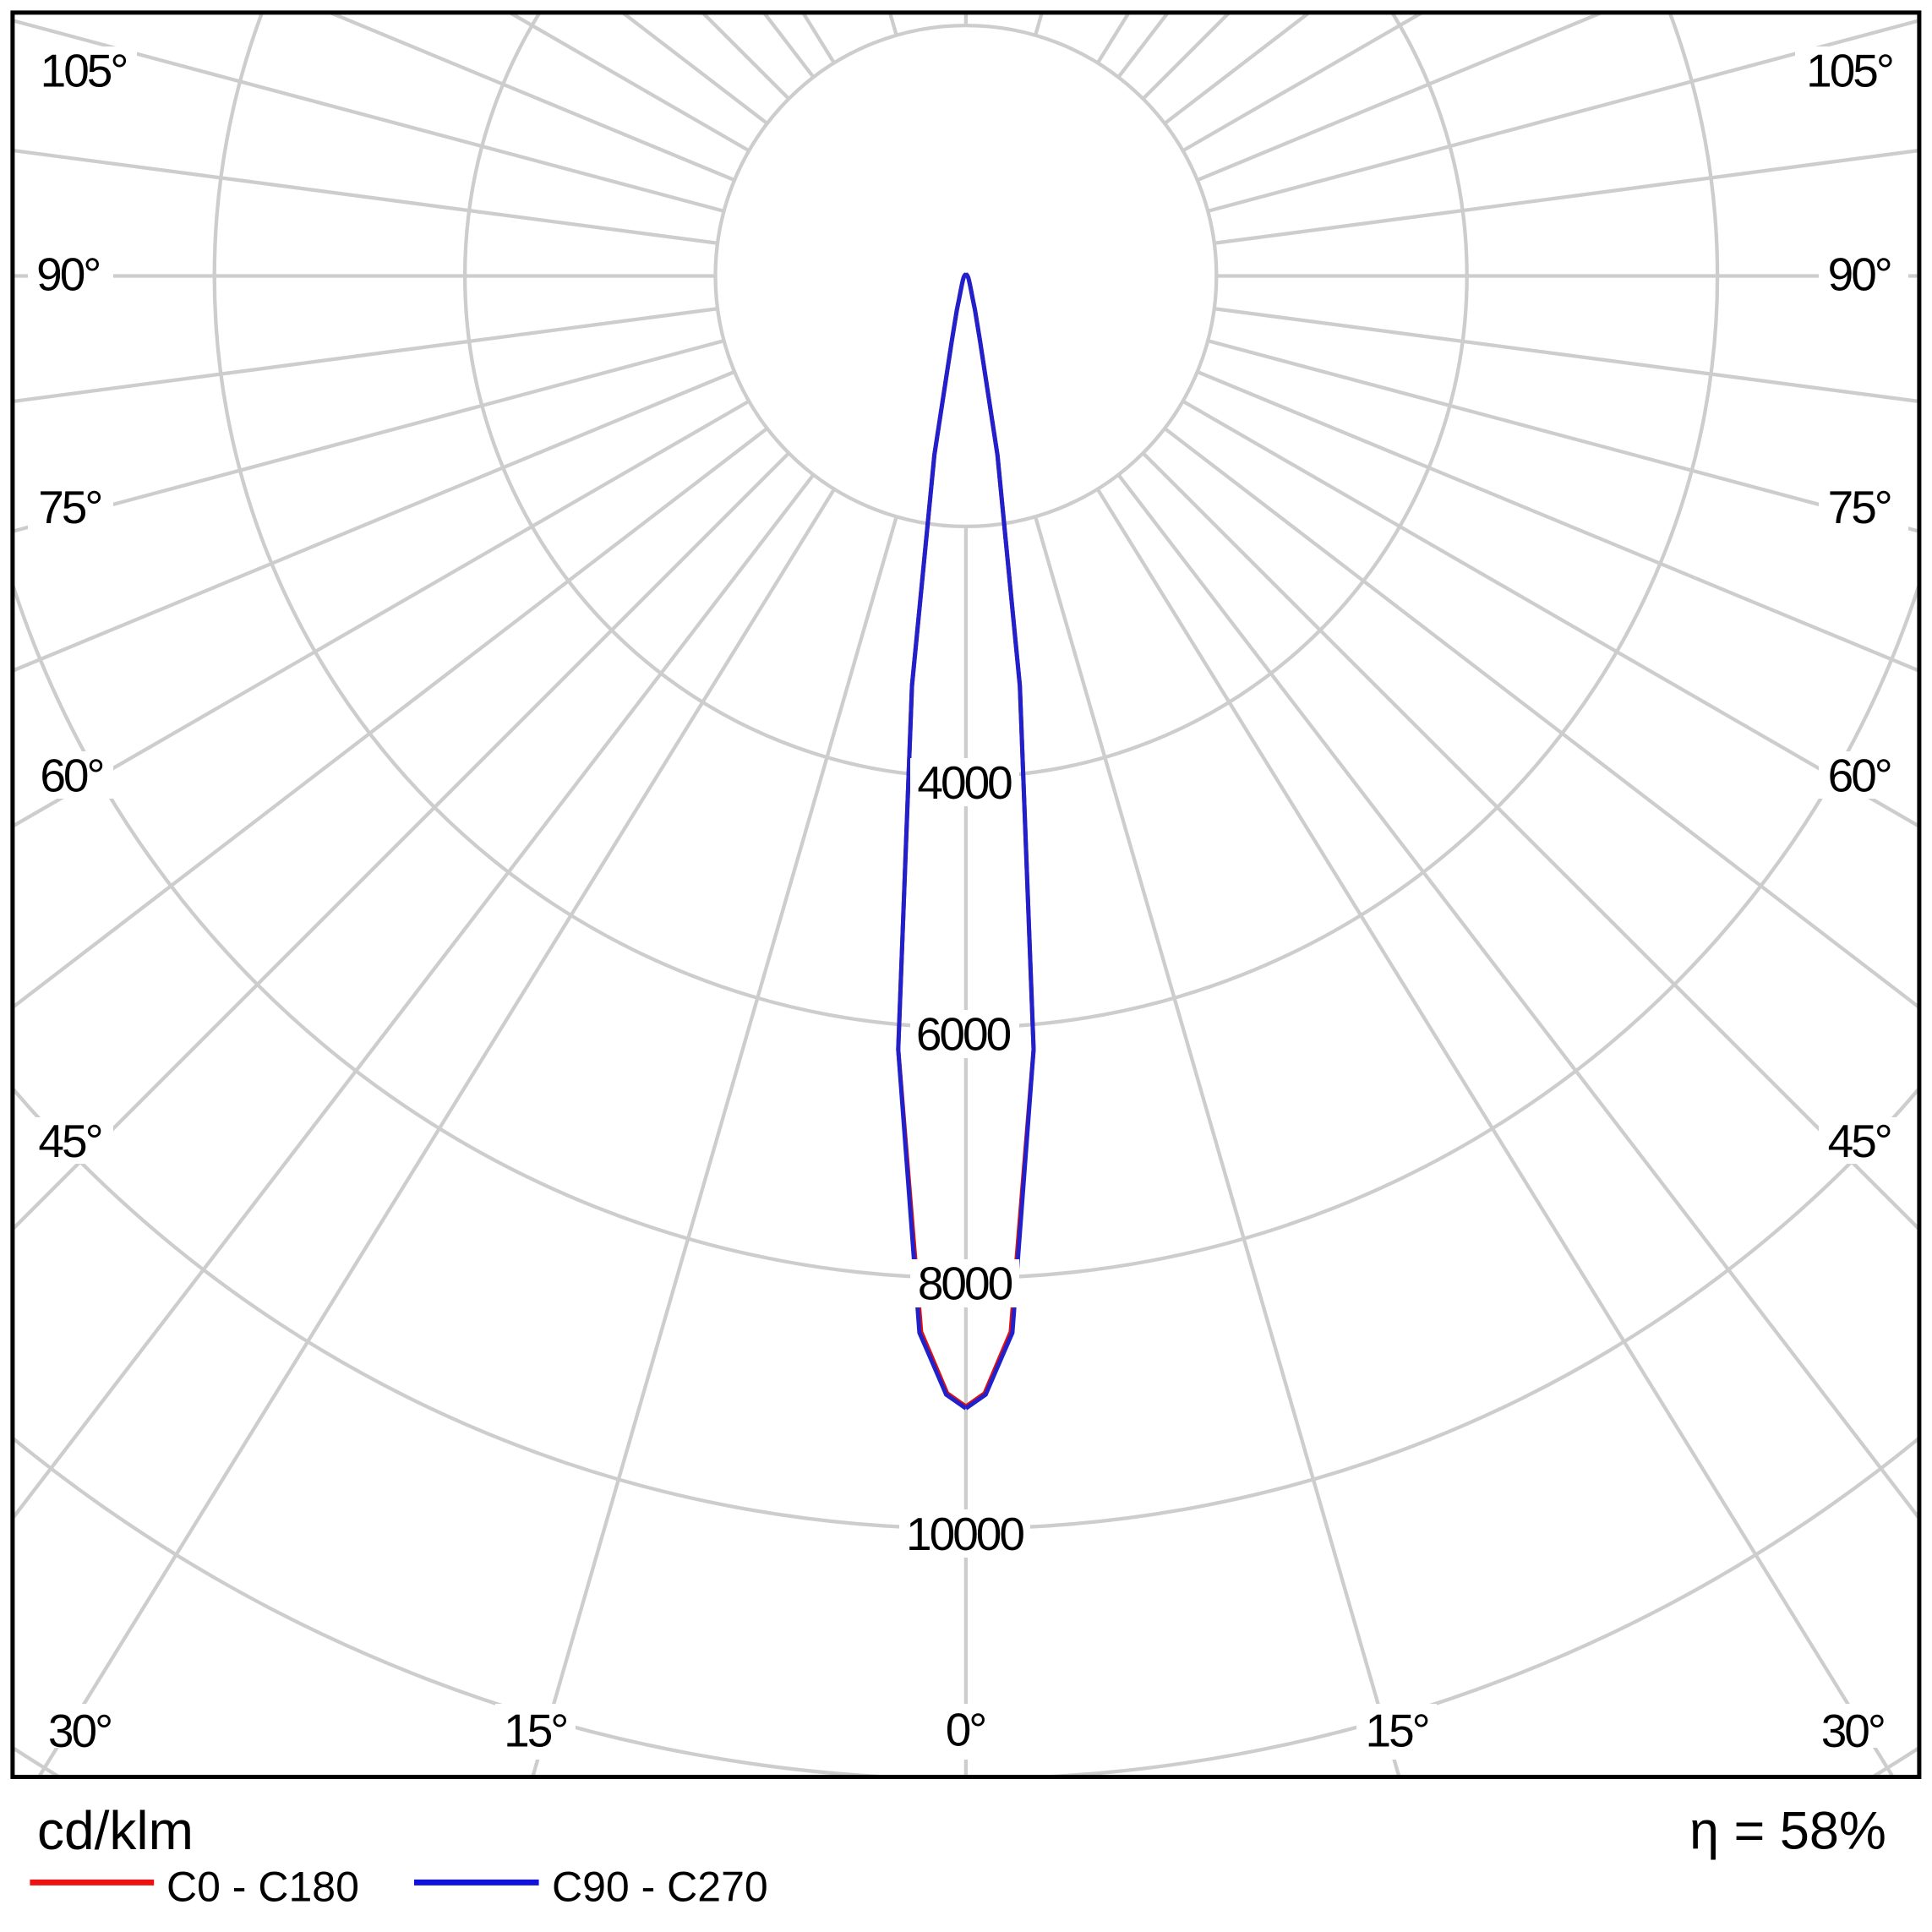 Image resolution: width=1932 pixels, height=1932 pixels. Describe the element at coordinates (115, 1830) in the screenshot. I see `svg-text: cd/klm` at that location.